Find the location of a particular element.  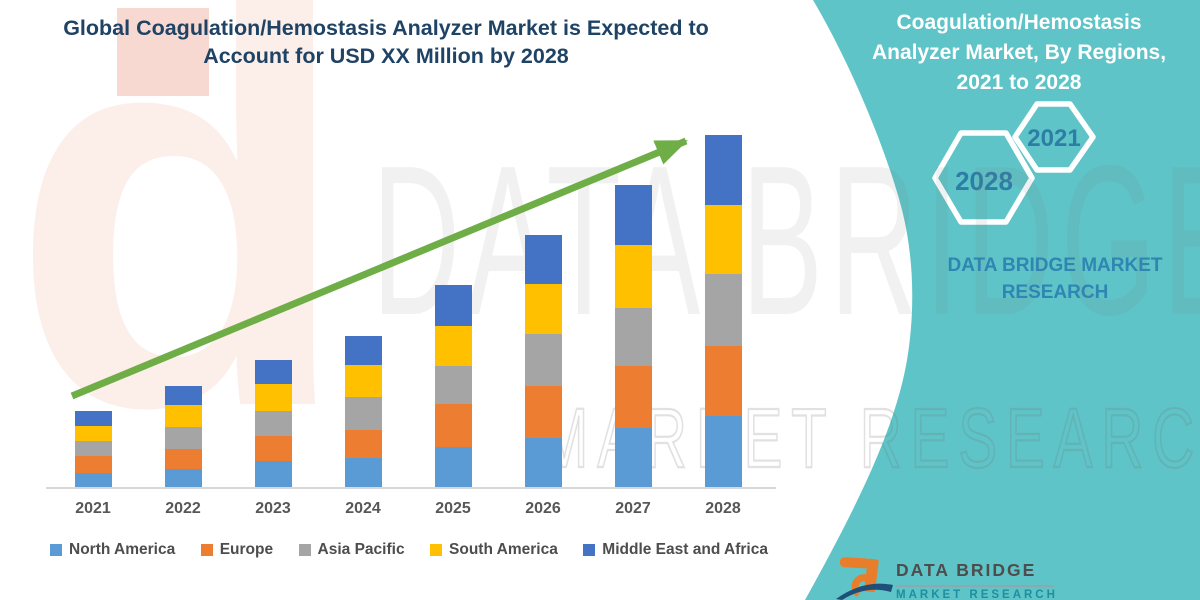

legend-item-europe: Europe is located at coordinates (237, 550).